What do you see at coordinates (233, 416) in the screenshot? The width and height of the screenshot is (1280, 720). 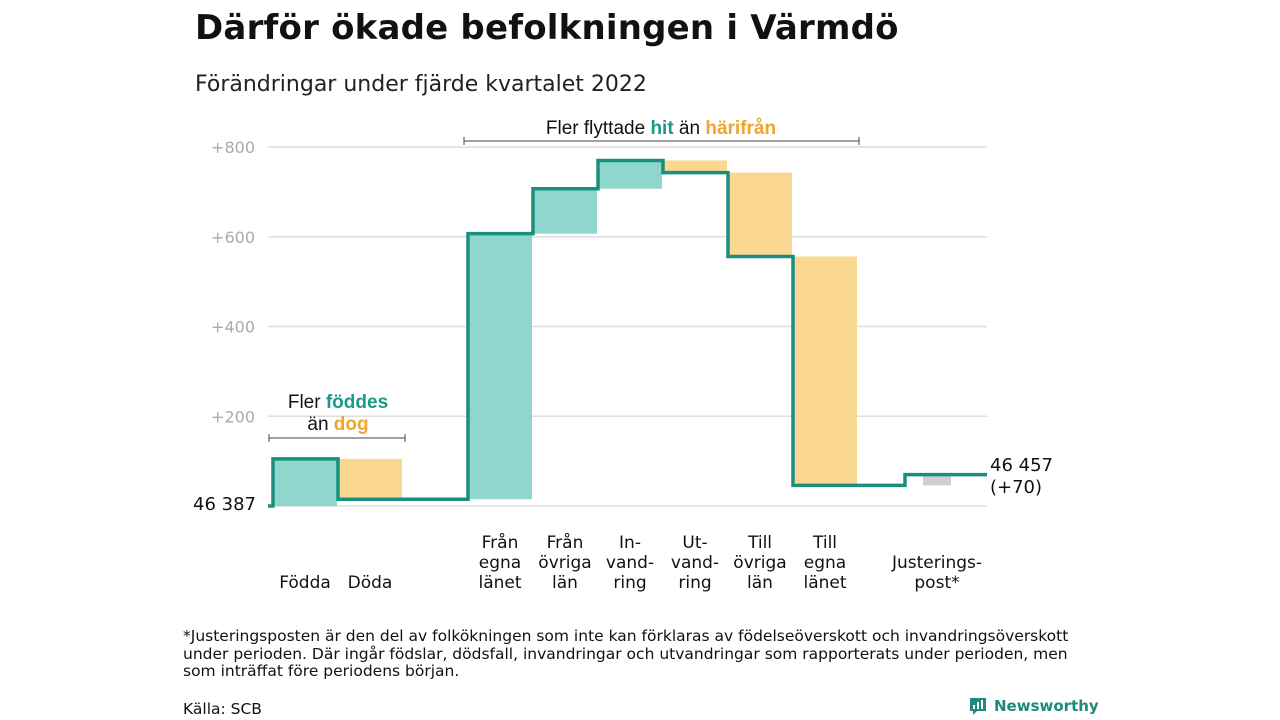 I see `y-tick-label: +200` at bounding box center [233, 416].